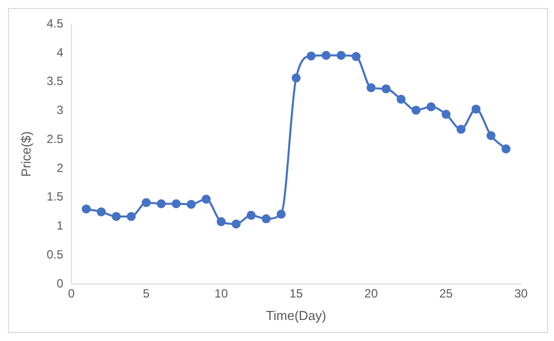  I want to click on y-tick-label: 0.5, so click(55, 254).